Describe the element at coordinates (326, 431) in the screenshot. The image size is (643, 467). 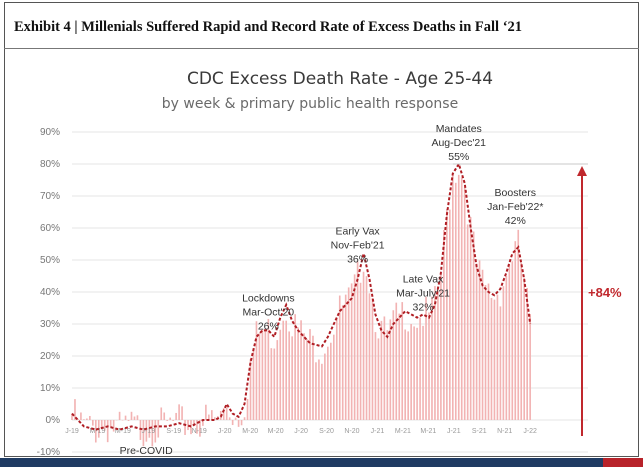
I see `x-tick-label: S-20` at that location.